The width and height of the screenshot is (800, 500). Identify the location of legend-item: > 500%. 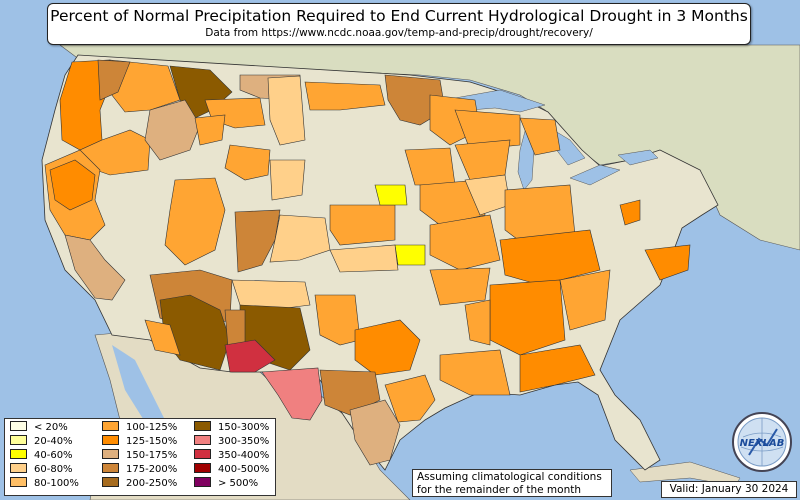
(226, 483).